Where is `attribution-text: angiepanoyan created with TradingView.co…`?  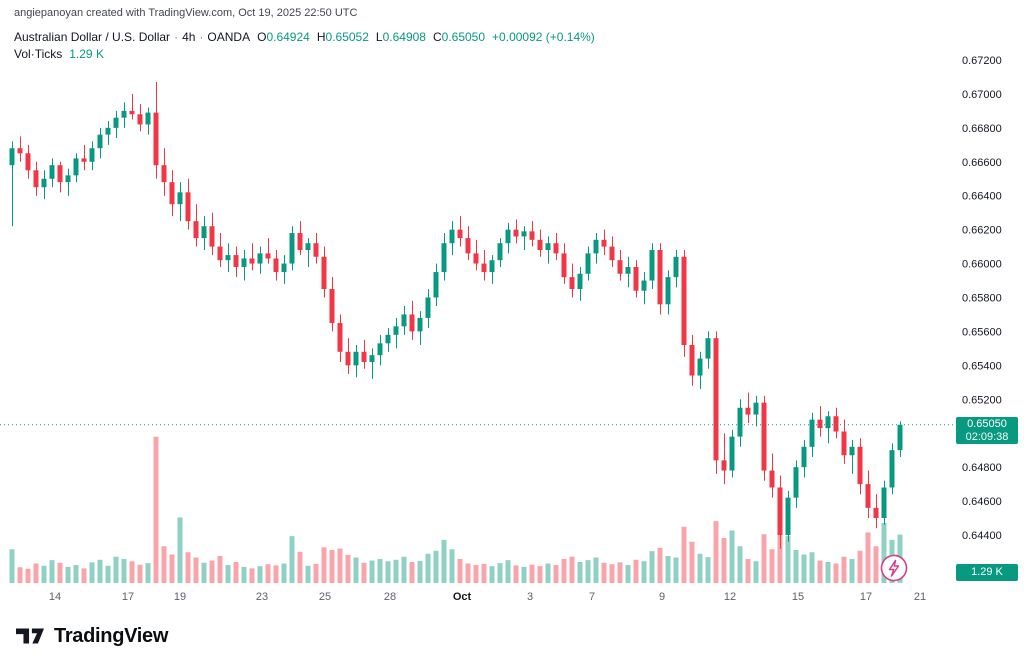 attribution-text: angiepanoyan created with TradingView.co… is located at coordinates (186, 13).